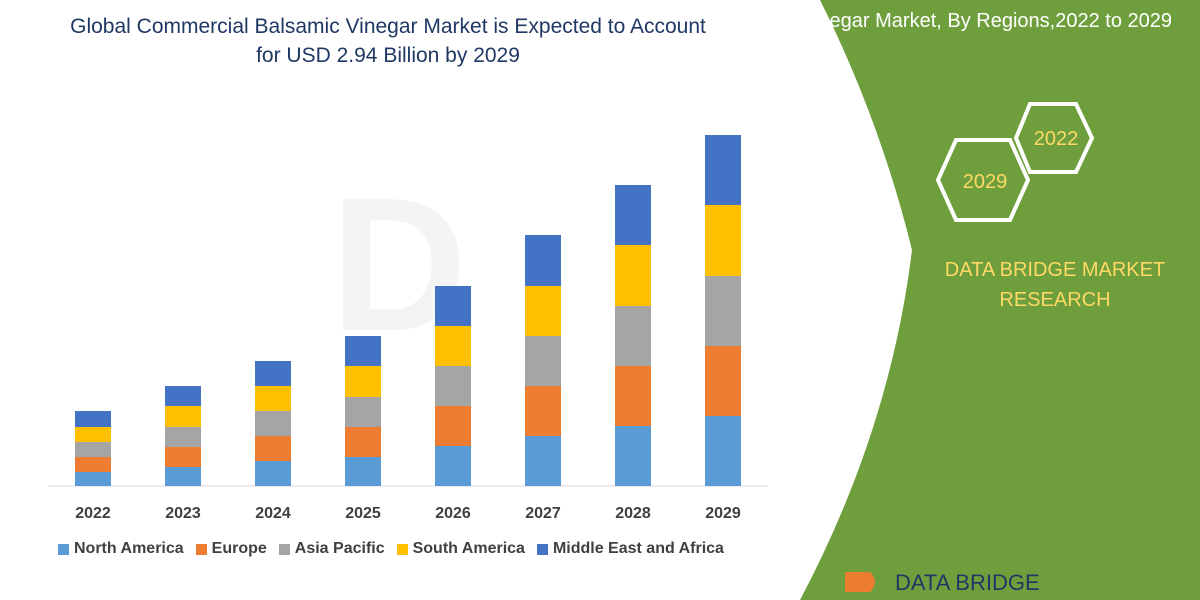 The image size is (1200, 600). Describe the element at coordinates (339, 548) in the screenshot. I see `legend-label: Asia Pacific` at that location.